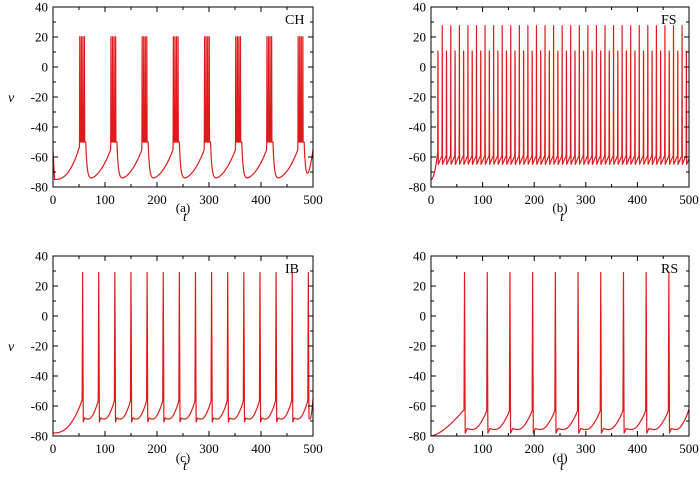  Describe the element at coordinates (559, 457) in the screenshot. I see `panel-label: (d)` at that location.